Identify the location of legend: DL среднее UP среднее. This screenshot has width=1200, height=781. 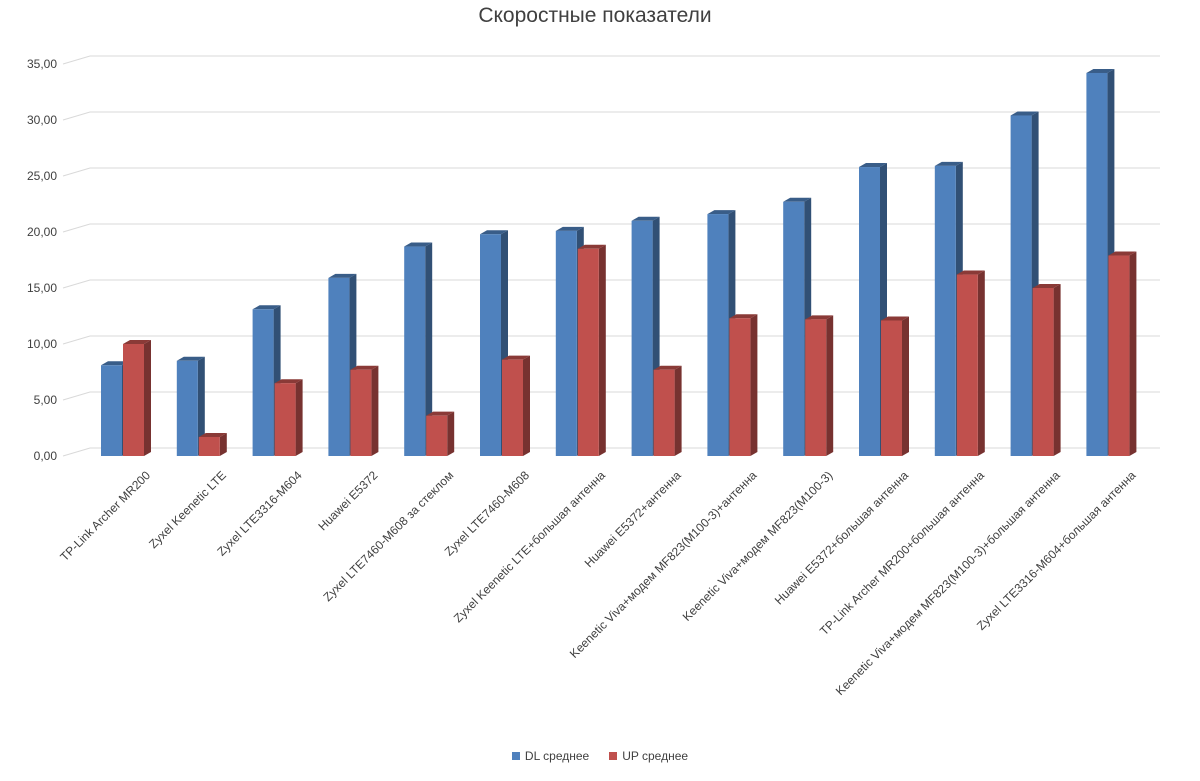
(600, 756).